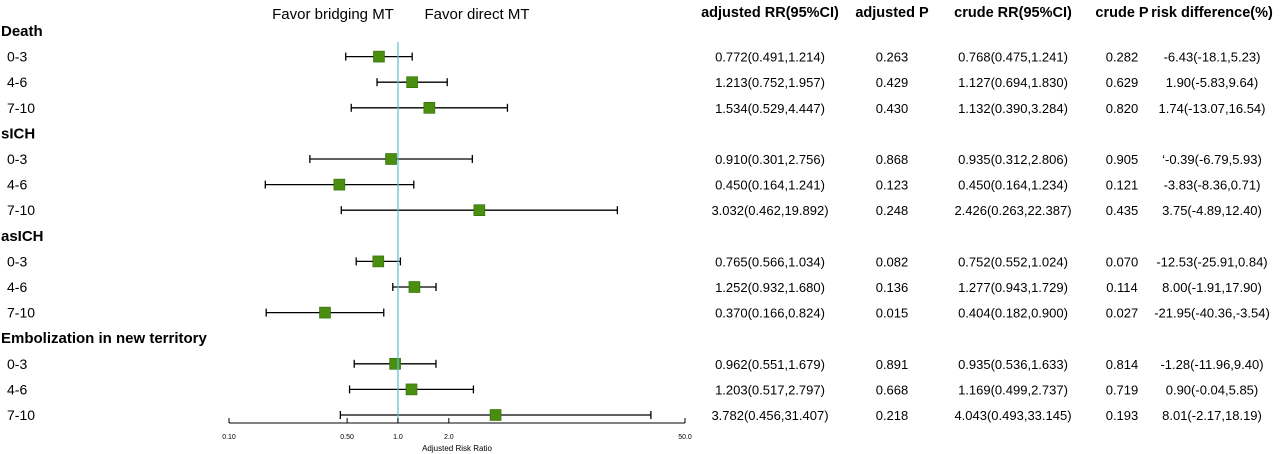 Image resolution: width=1280 pixels, height=454 pixels. What do you see at coordinates (1212, 185) in the screenshot?
I see `risk-difference-cell: -3.83(-8.36,0.71)` at bounding box center [1212, 185].